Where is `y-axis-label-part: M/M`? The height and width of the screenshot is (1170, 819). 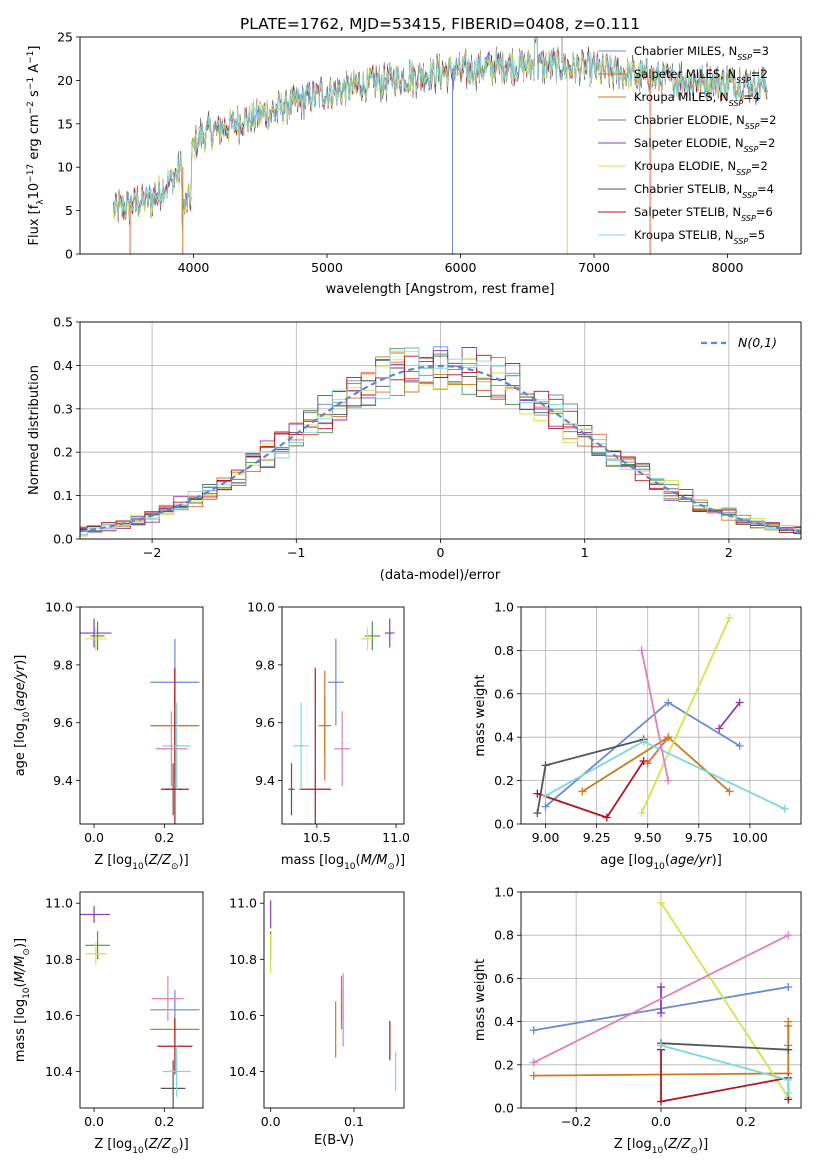
y-axis-label-part: M/M is located at coordinates (20, 969).